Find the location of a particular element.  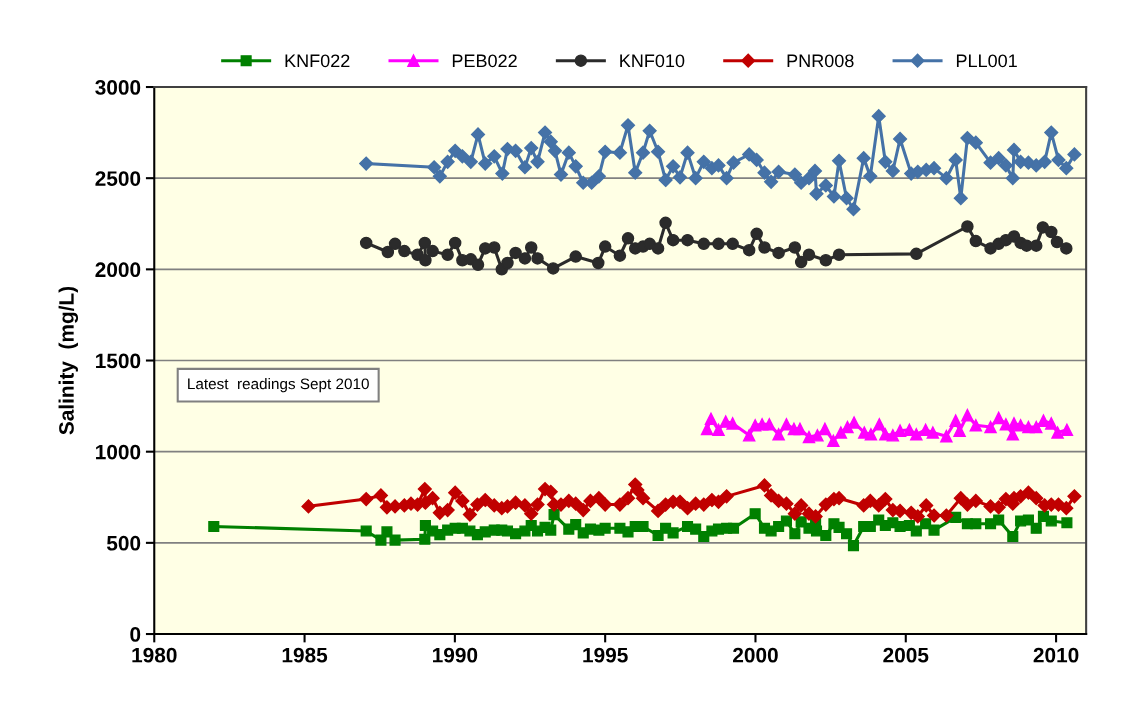

x-tick-label: 2005 is located at coordinates (906, 655).